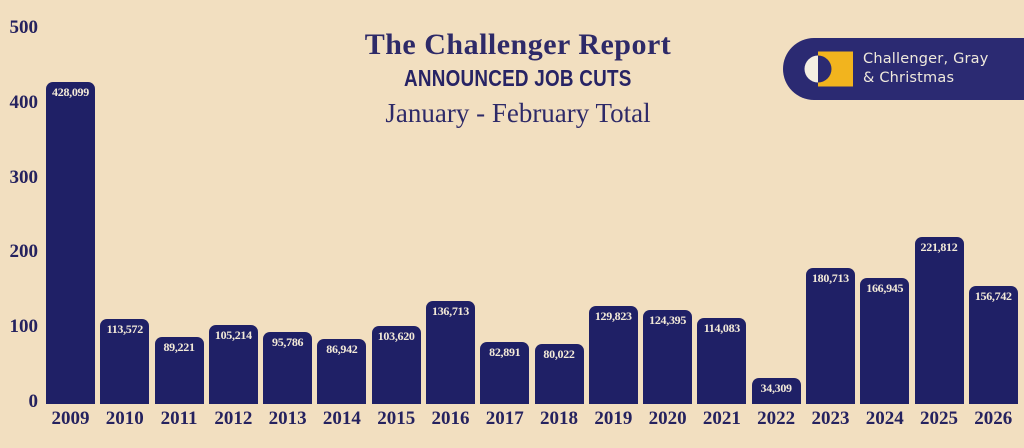 Image resolution: width=1024 pixels, height=448 pixels. What do you see at coordinates (559, 374) in the screenshot?
I see `bar-2018: 80,022` at bounding box center [559, 374].